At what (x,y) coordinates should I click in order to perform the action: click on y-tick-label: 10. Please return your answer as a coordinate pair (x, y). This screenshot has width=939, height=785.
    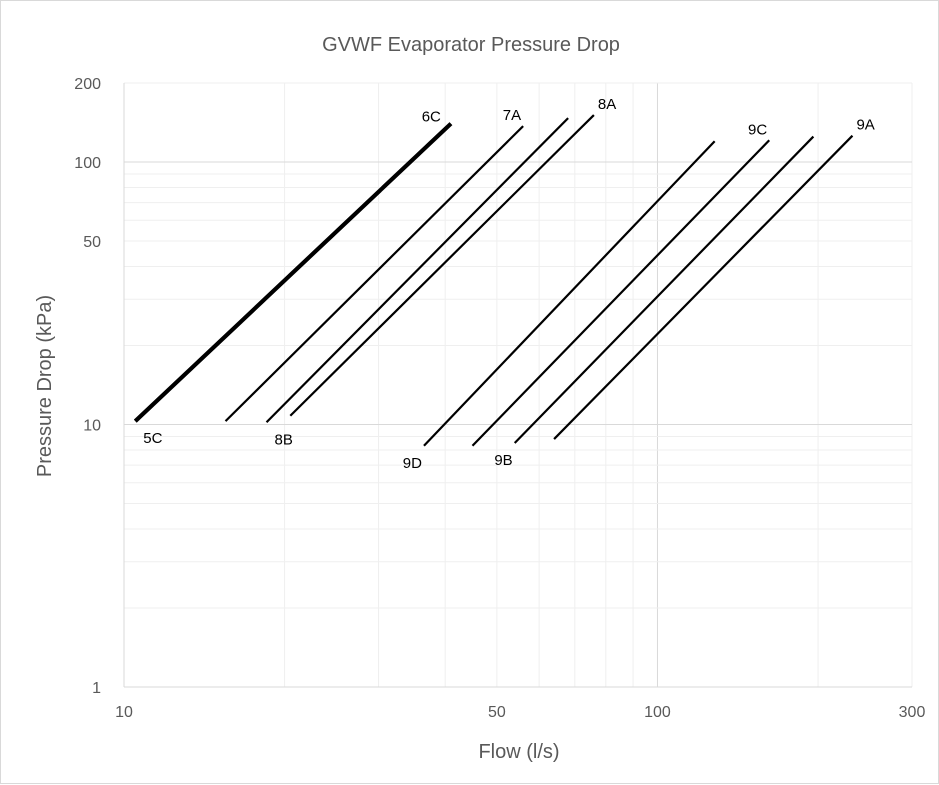
    Looking at the image, I should click on (92, 426).